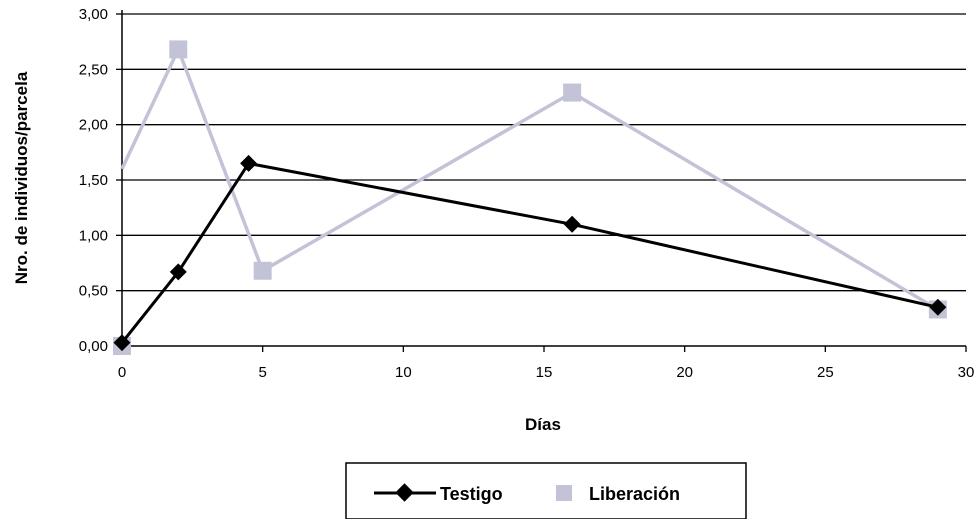 The width and height of the screenshot is (980, 519). I want to click on y-tick-label: 3,00, so click(93, 14).